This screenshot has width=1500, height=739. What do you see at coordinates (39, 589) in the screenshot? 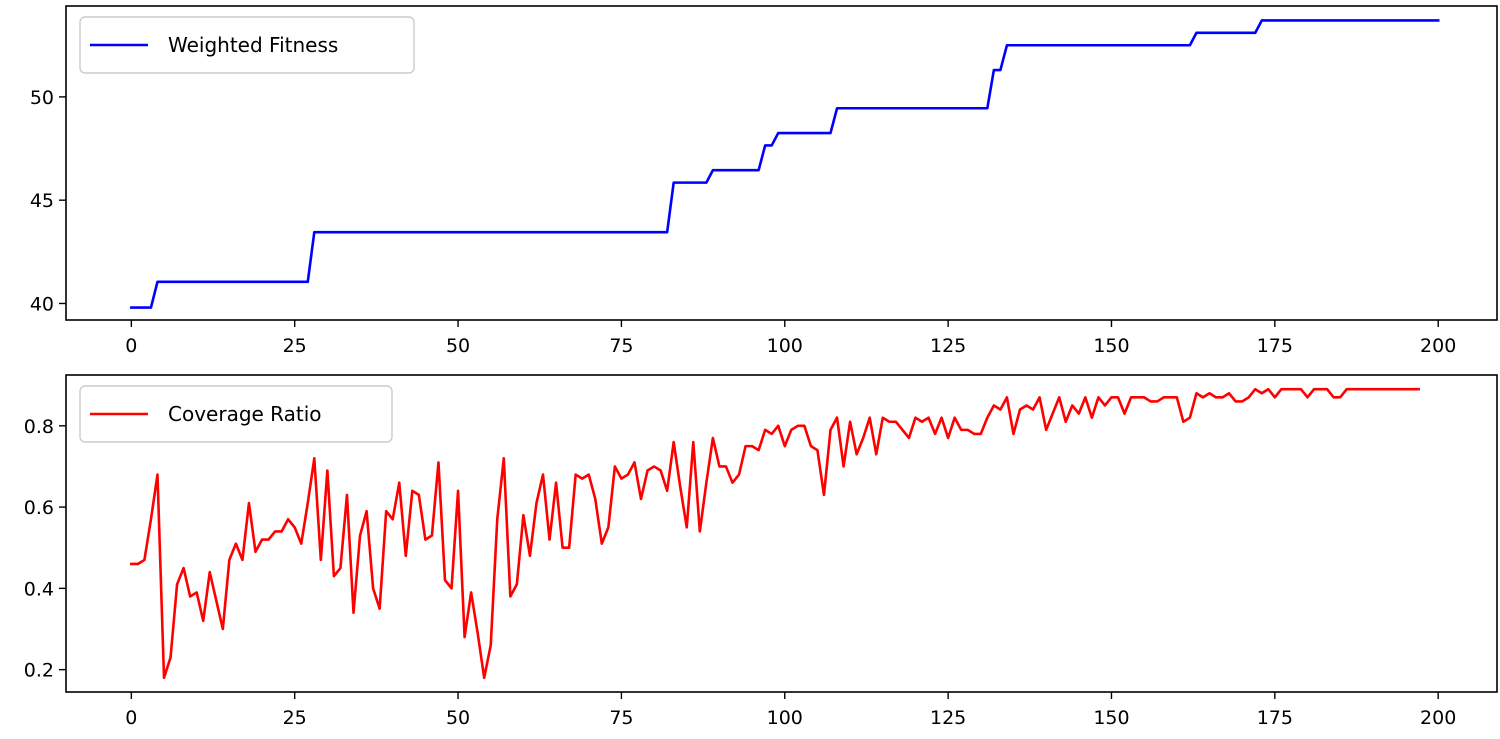
I see `y-tick-label: 0.4` at bounding box center [39, 589].